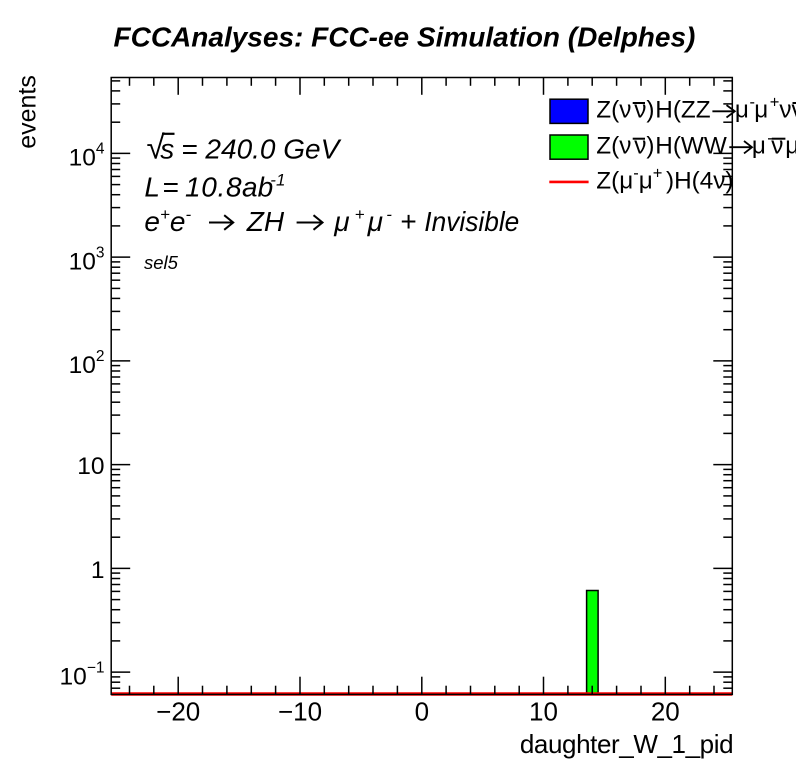  What do you see at coordinates (161, 262) in the screenshot?
I see `svg-text: sel5` at bounding box center [161, 262].